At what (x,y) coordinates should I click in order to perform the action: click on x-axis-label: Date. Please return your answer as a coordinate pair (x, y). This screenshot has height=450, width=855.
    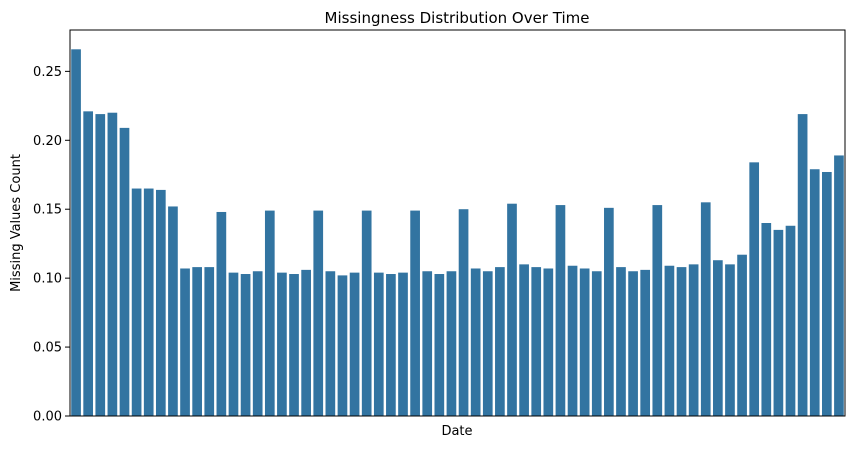
    Looking at the image, I should click on (456, 431).